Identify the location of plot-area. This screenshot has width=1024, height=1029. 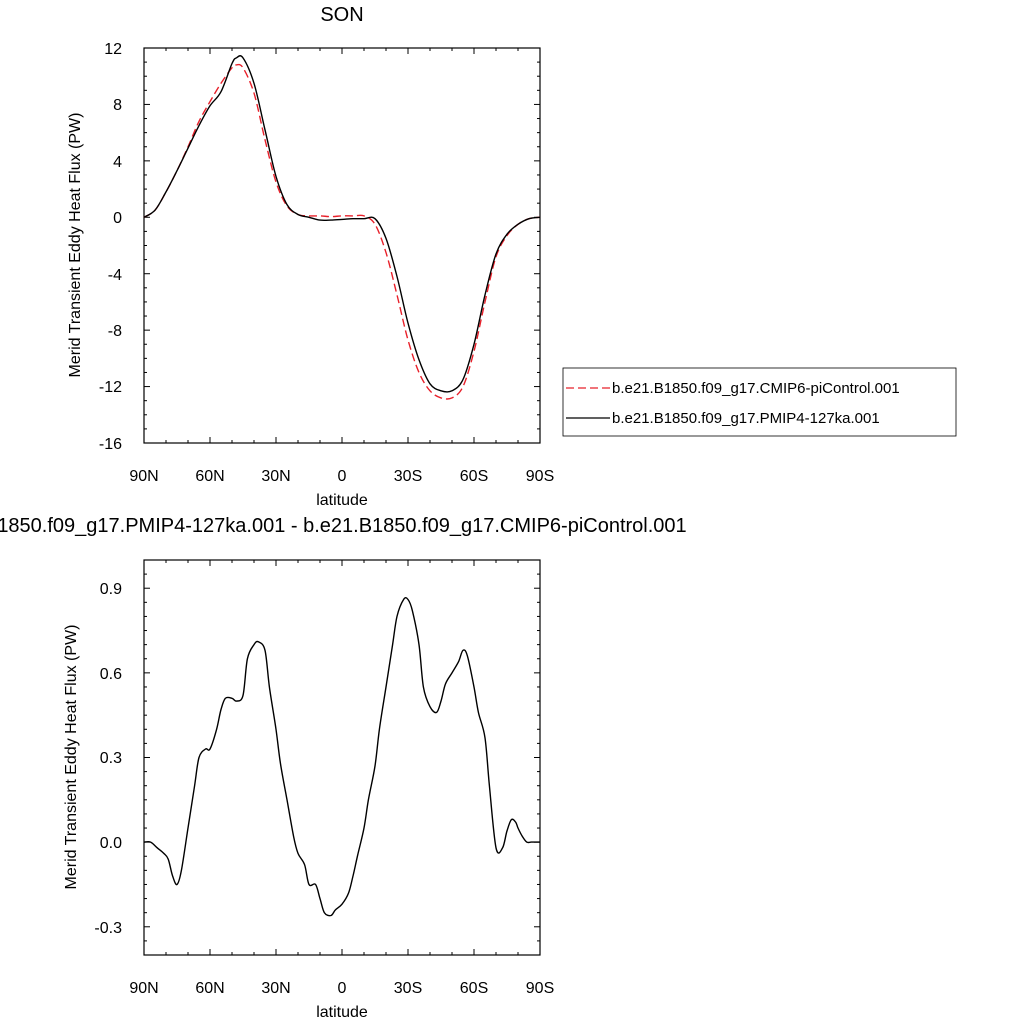
(342, 245).